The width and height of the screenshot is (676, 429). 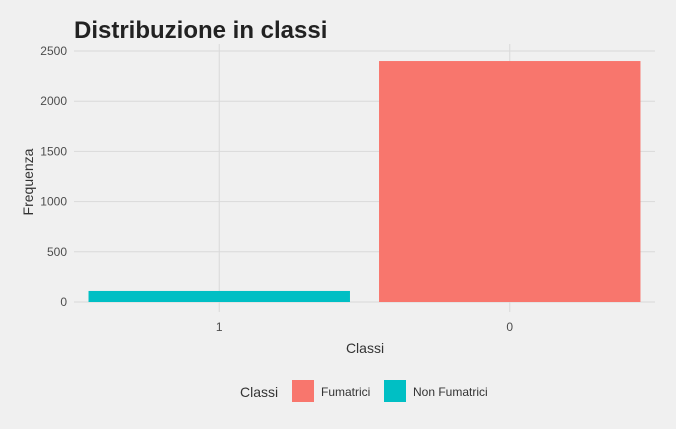 What do you see at coordinates (53, 51) in the screenshot?
I see `y-tick-label: 2500` at bounding box center [53, 51].